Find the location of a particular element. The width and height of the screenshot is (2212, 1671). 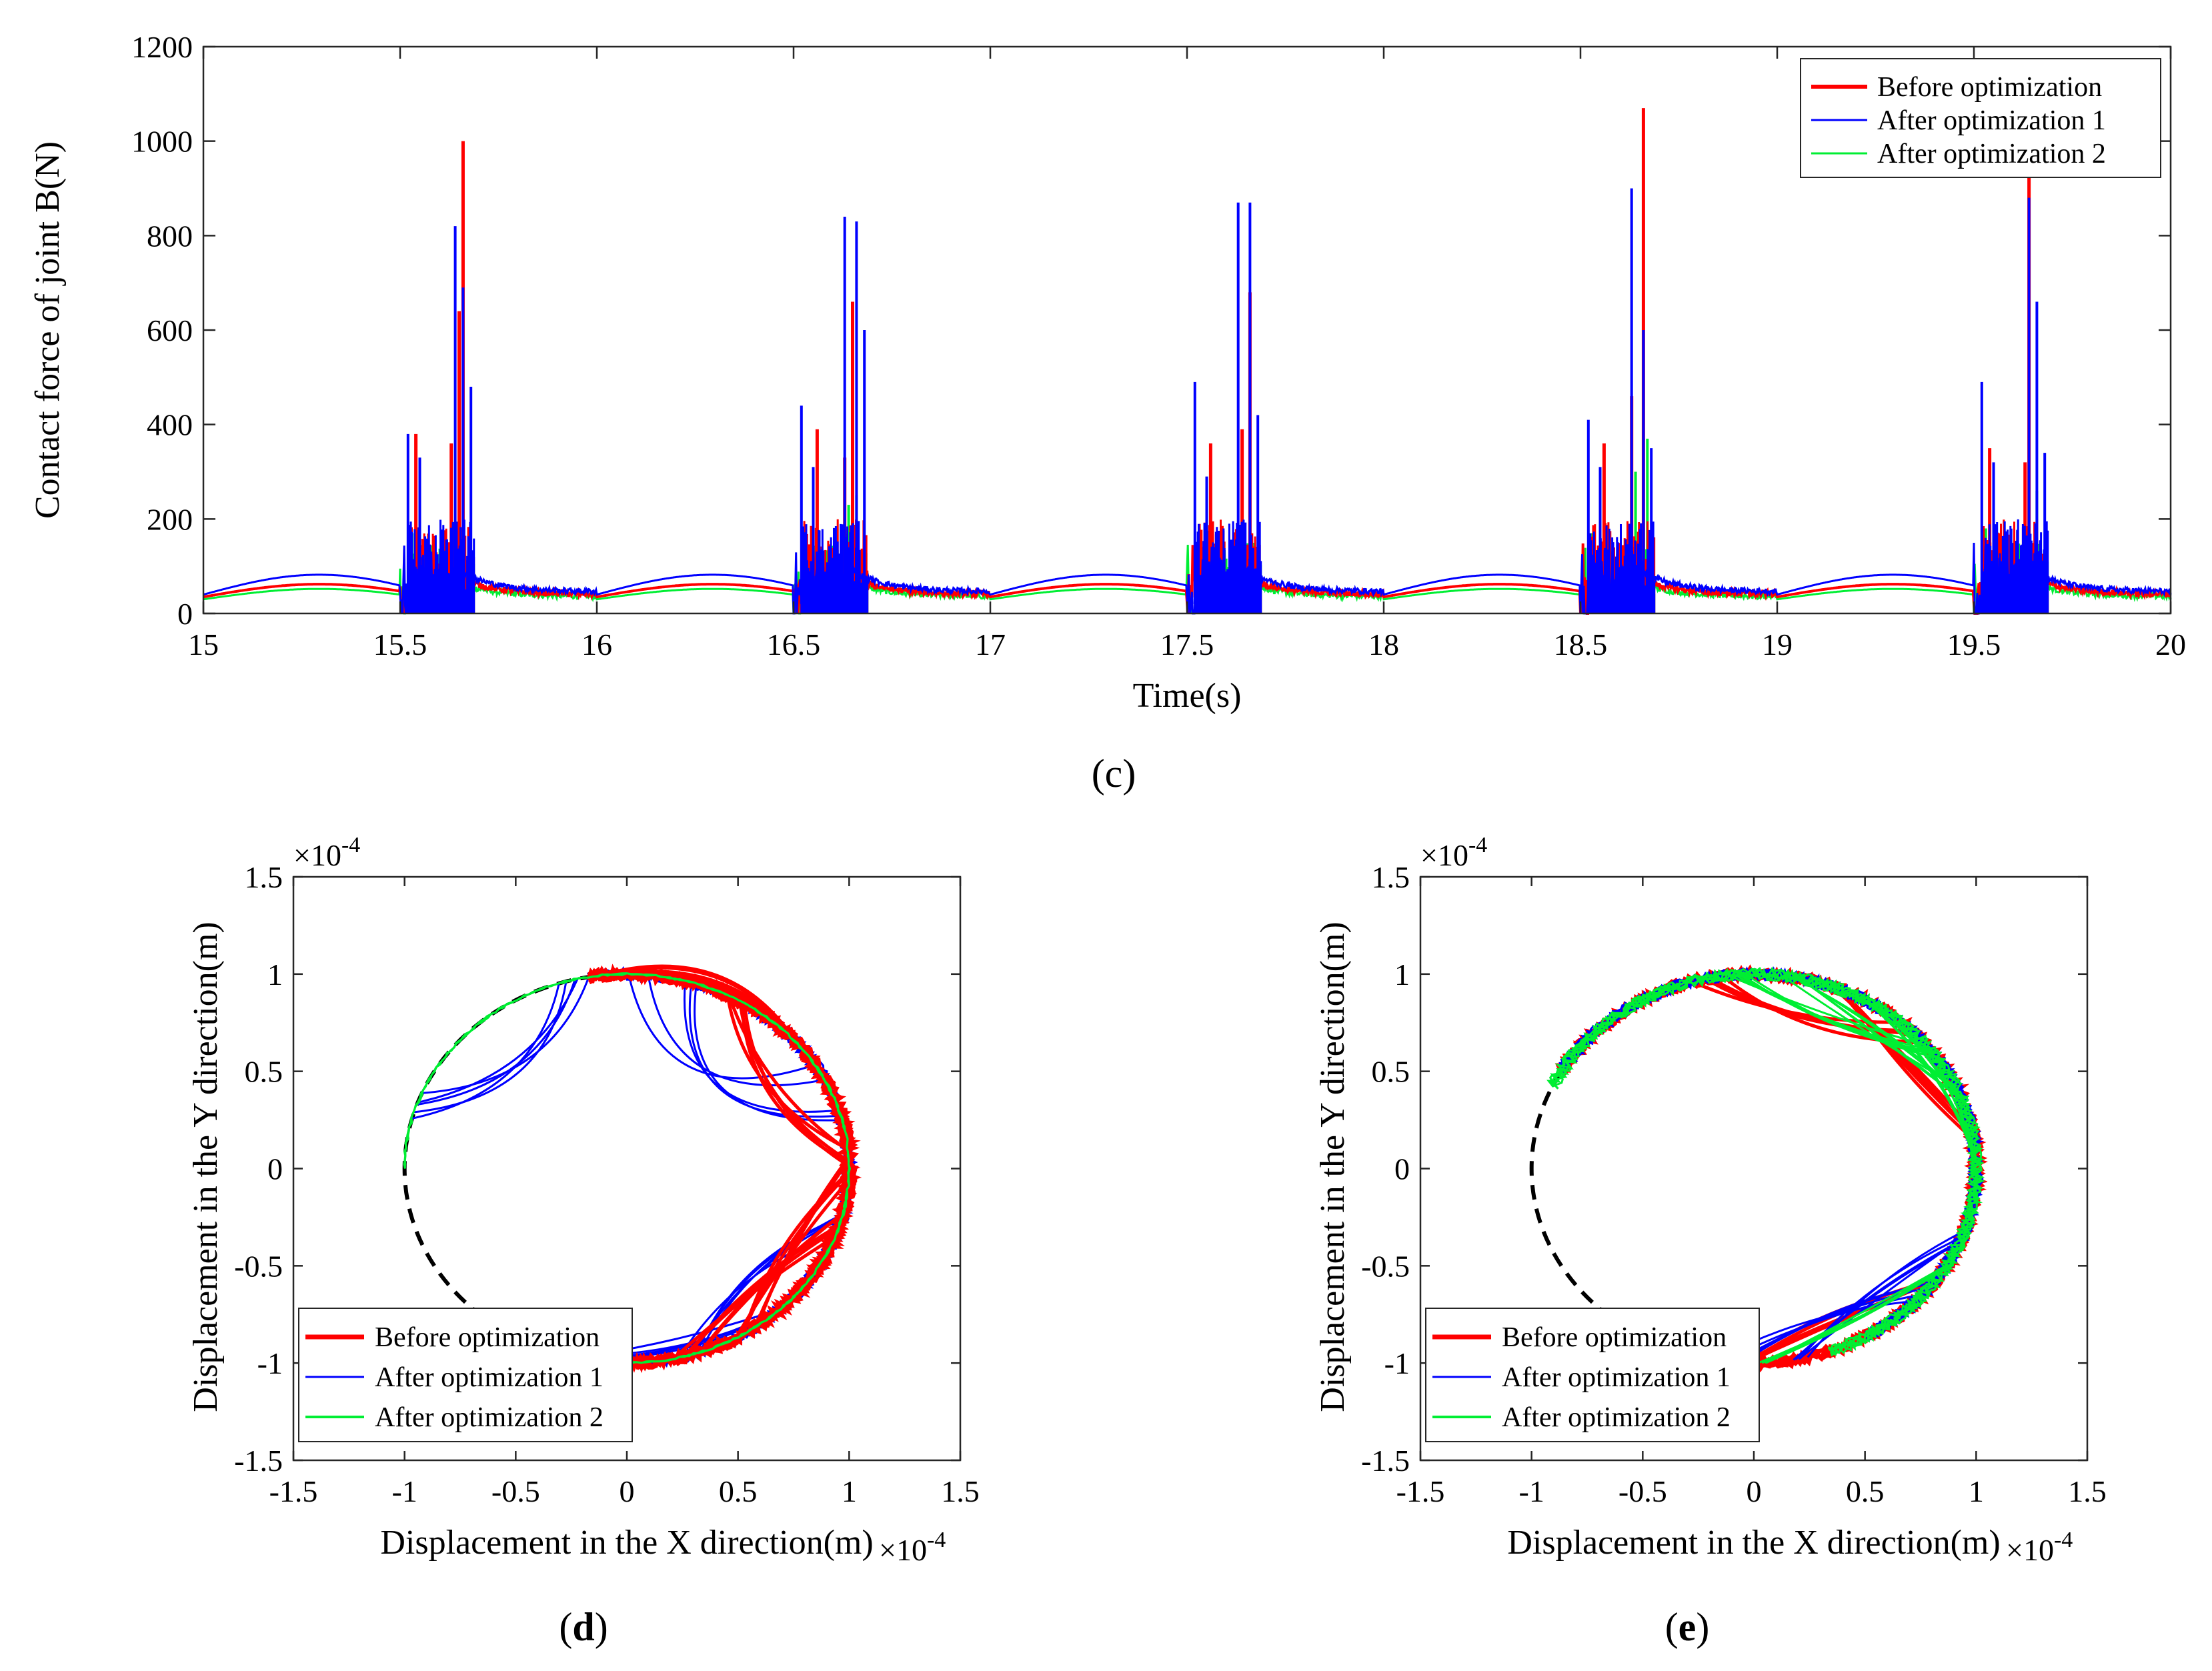

chart-e-y-multiplier: ×10⁻⁴ is located at coordinates (1453, 852).